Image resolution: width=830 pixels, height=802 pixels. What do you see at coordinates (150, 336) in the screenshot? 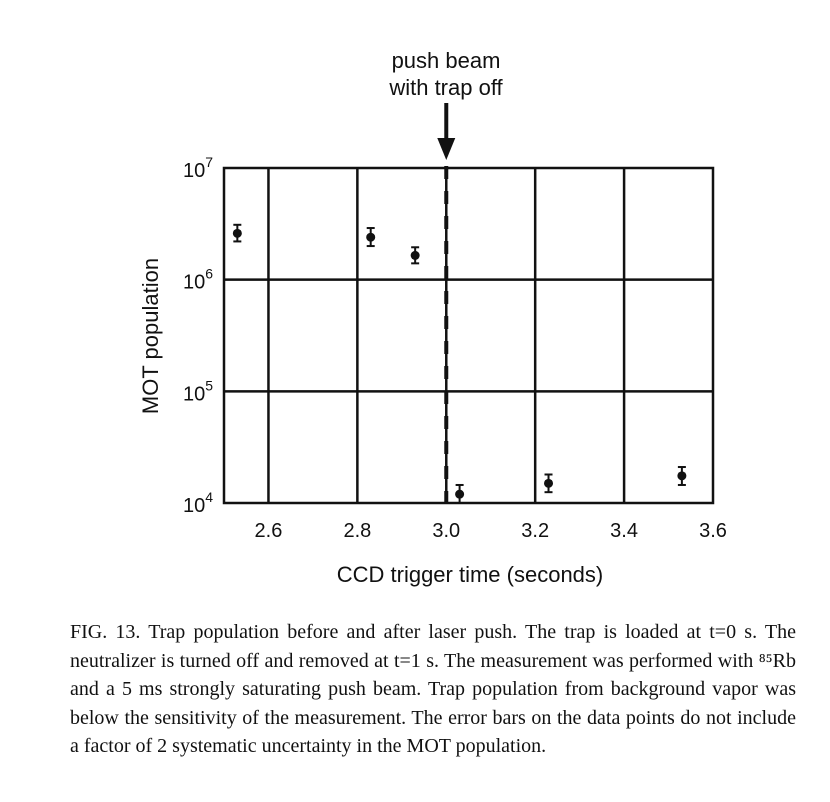
I see `y-axis-title: MOT population` at bounding box center [150, 336].